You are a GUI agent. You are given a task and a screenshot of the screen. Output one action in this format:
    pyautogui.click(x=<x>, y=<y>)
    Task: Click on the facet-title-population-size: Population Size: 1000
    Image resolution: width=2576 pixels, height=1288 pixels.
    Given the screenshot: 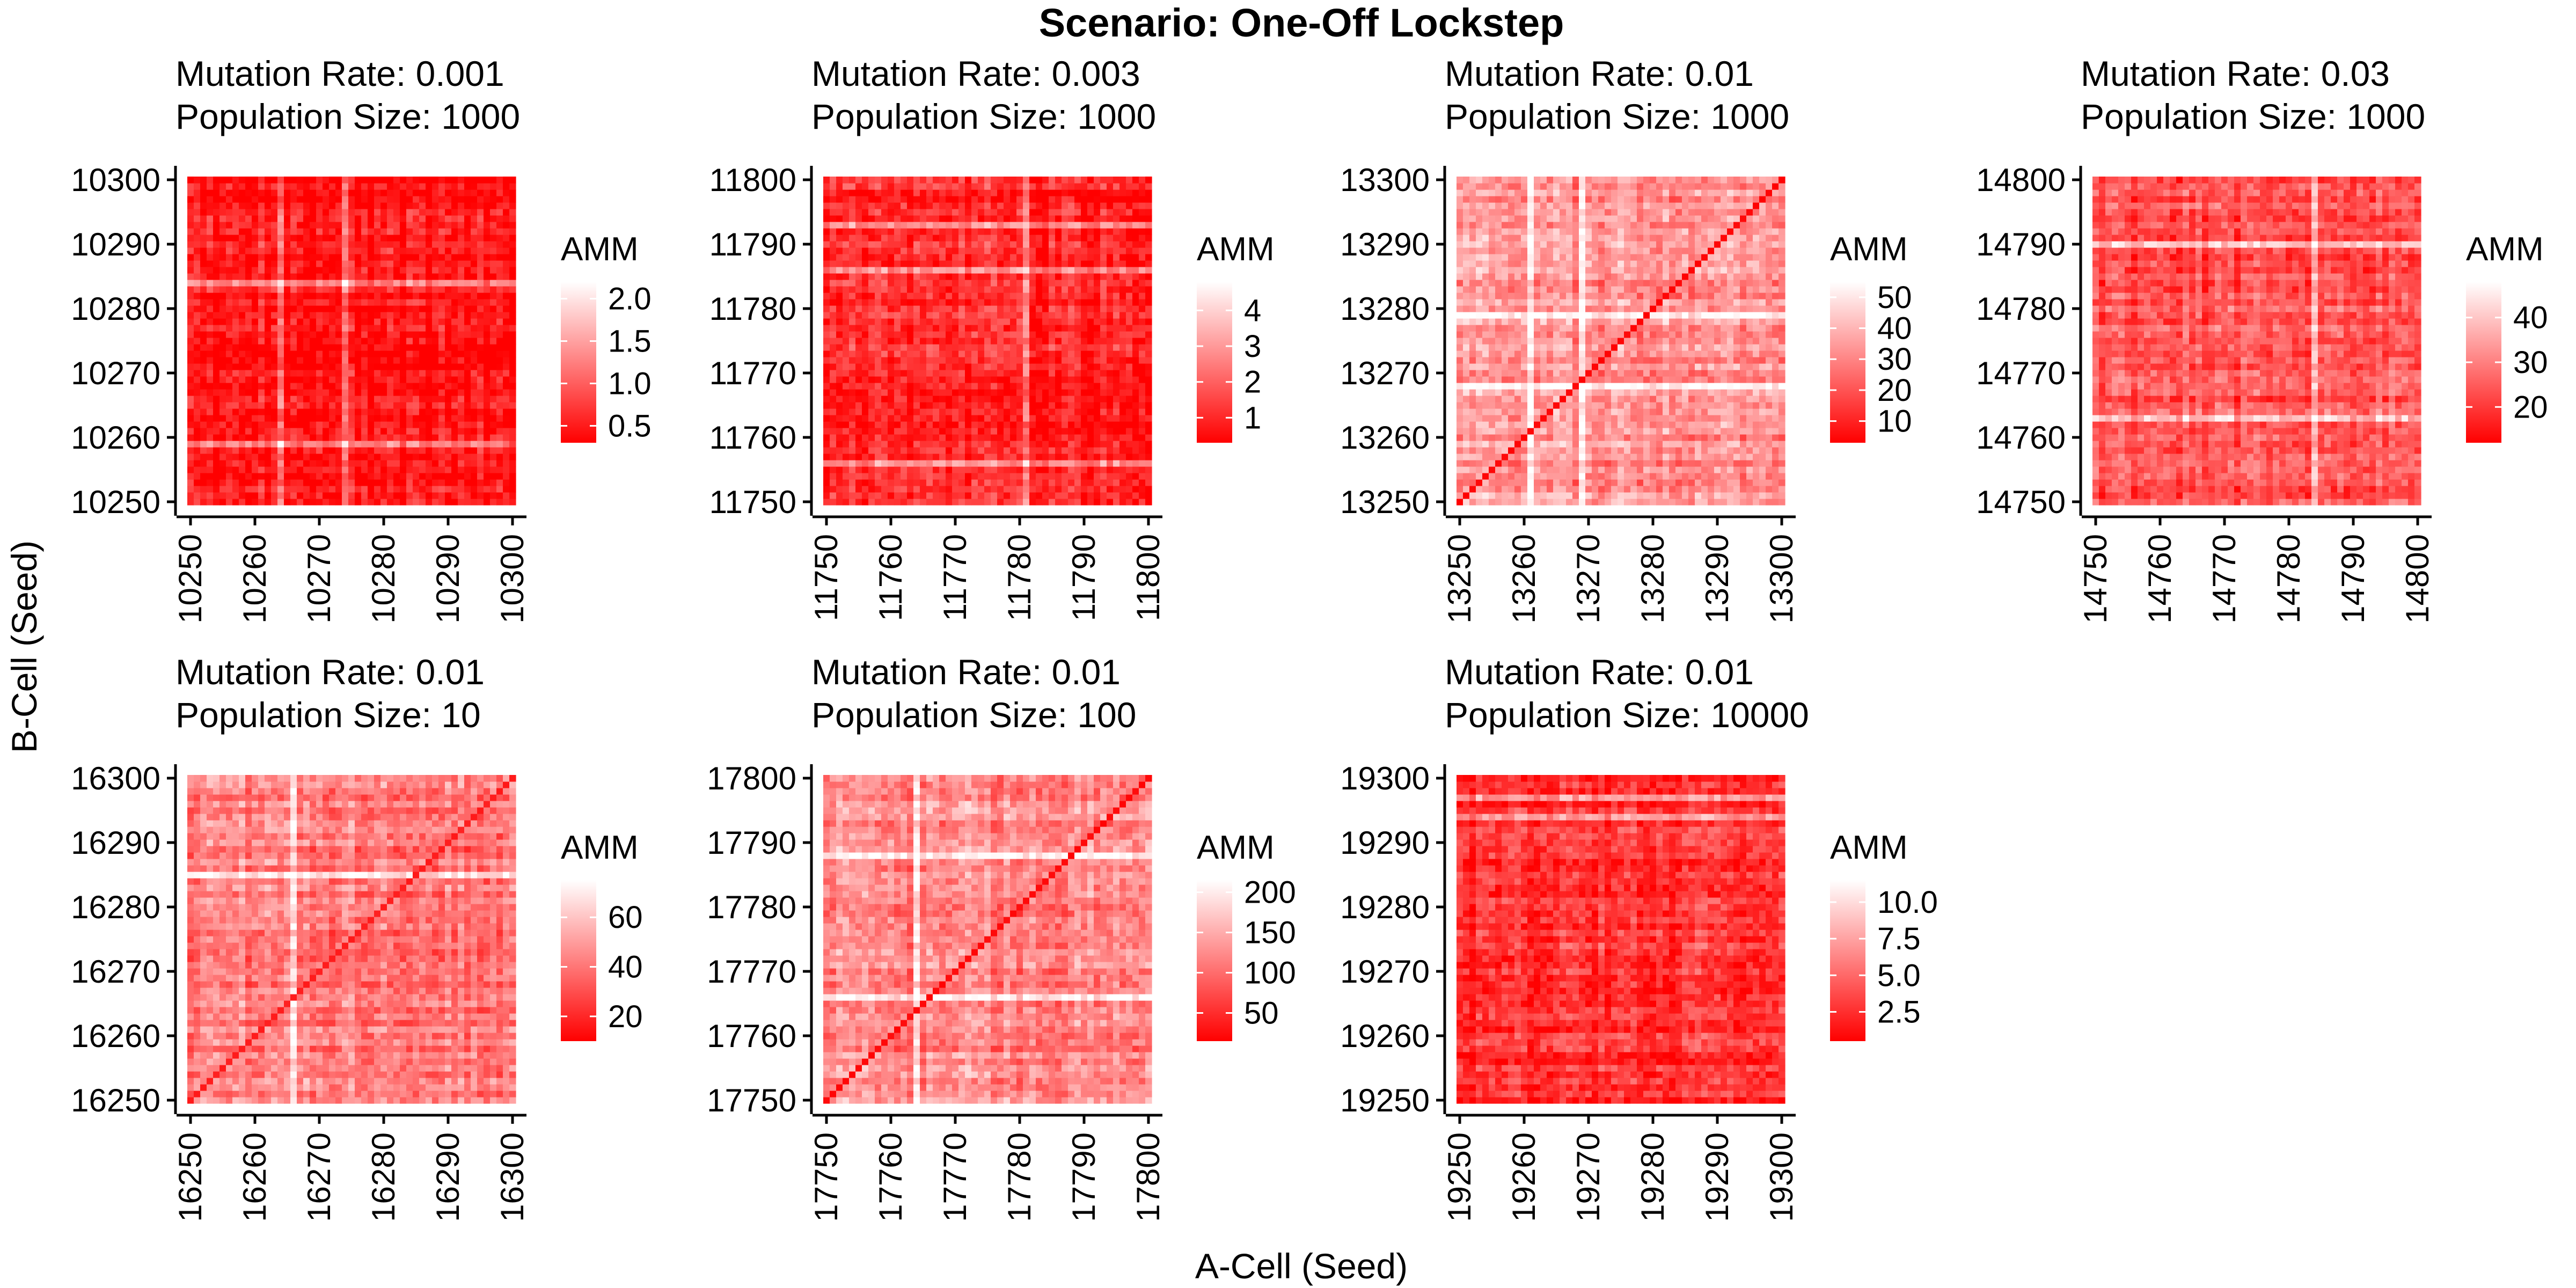 What is the action you would take?
    pyautogui.click(x=983, y=116)
    